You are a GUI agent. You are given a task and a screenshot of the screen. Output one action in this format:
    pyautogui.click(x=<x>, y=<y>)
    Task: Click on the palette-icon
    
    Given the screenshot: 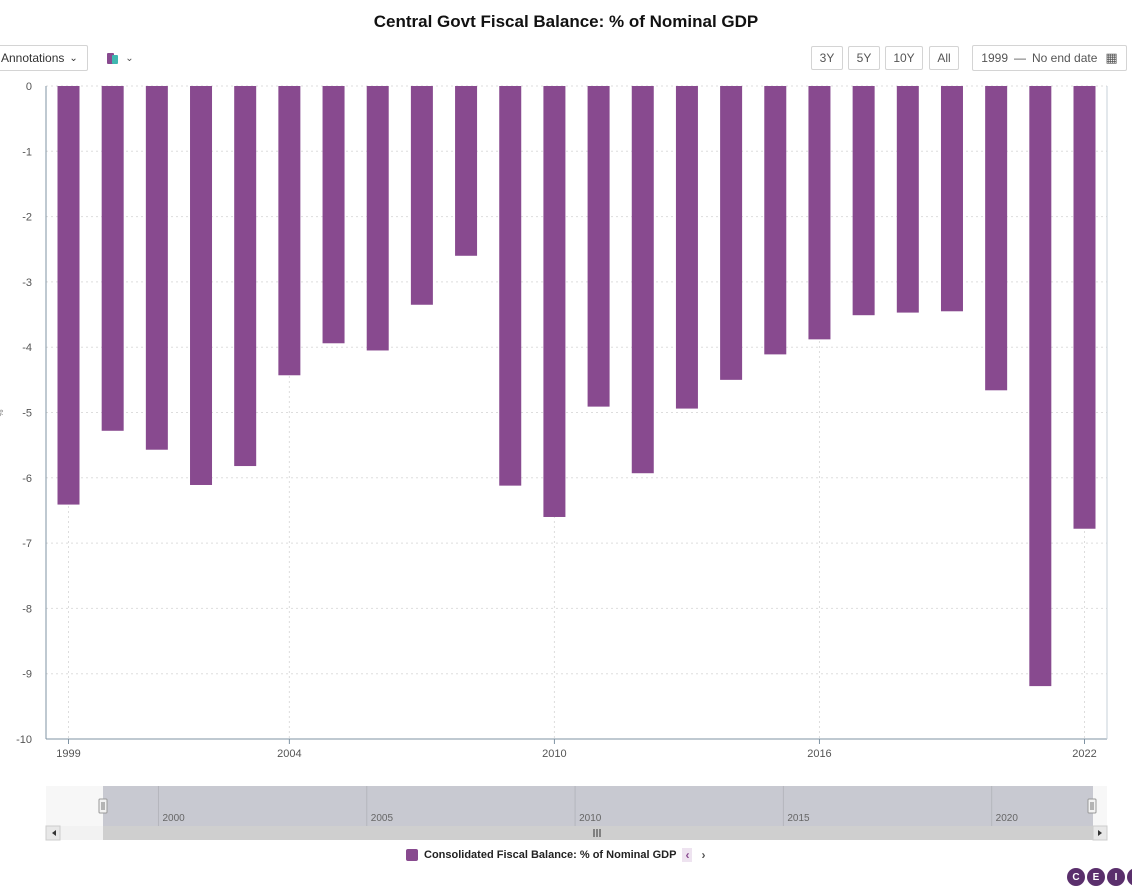 What is the action you would take?
    pyautogui.click(x=113, y=58)
    